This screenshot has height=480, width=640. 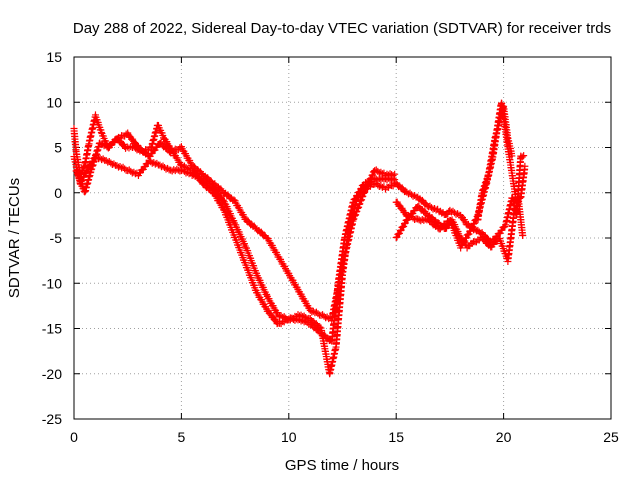 I want to click on x-tick-label: 5, so click(x=182, y=437).